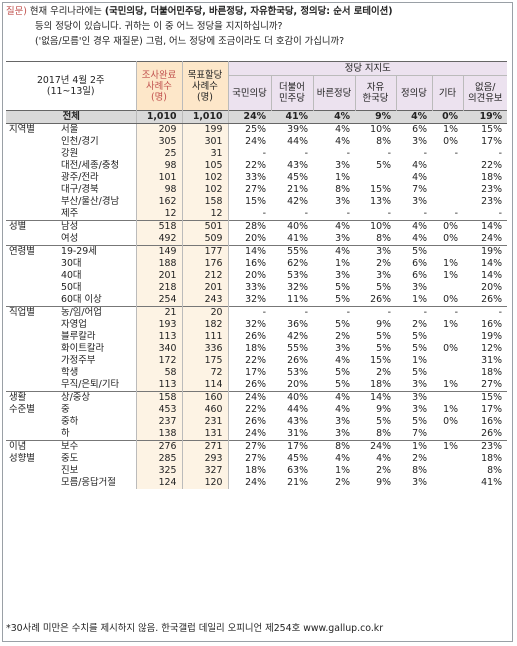 This screenshot has width=517, height=646. I want to click on sample-count: 209, so click(158, 129).